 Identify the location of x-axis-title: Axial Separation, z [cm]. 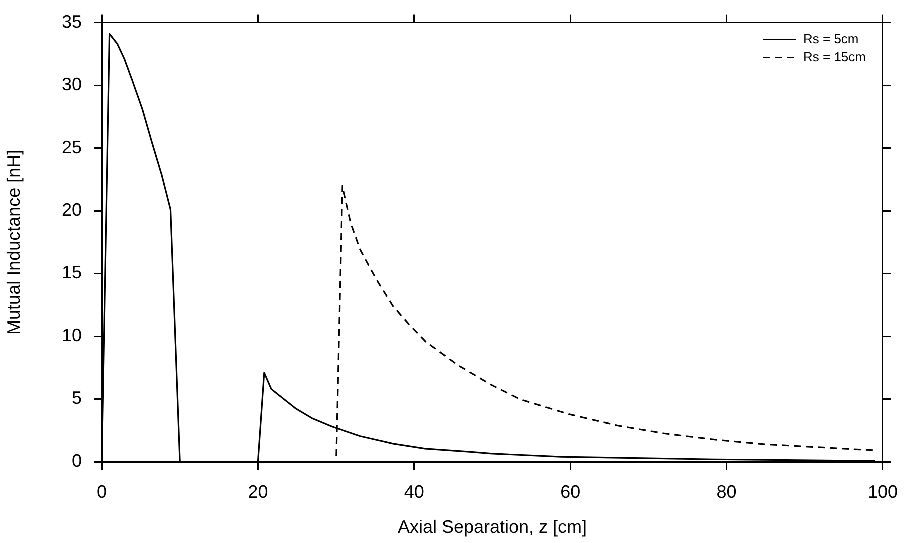
(493, 527).